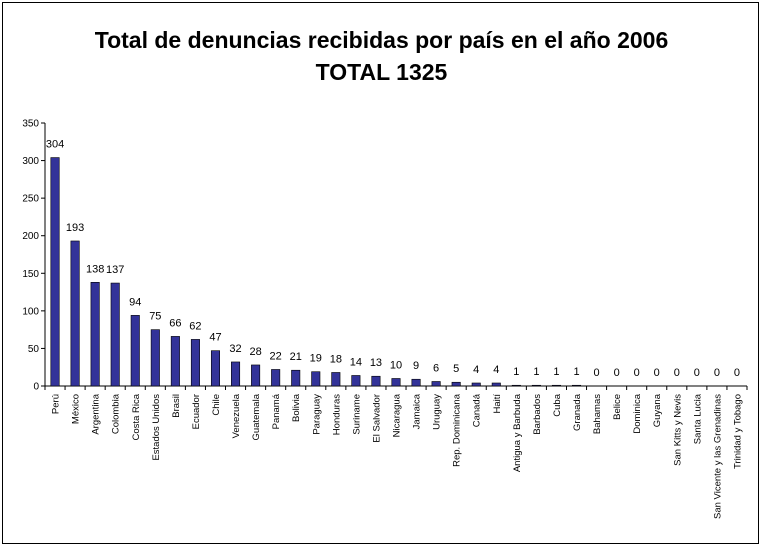 This screenshot has width=763, height=548. Describe the element at coordinates (276, 356) in the screenshot. I see `data-label: 22` at that location.